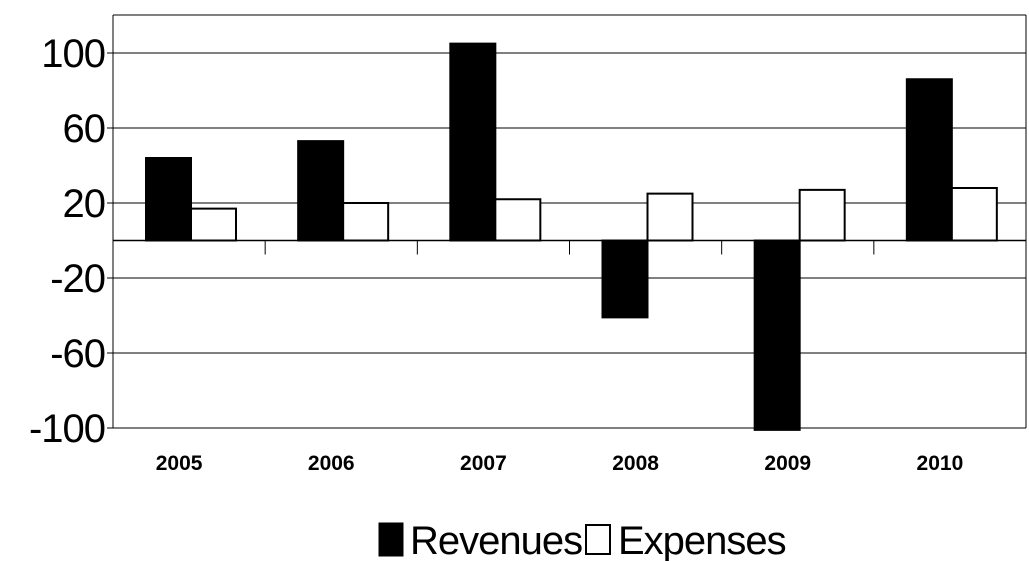 Image resolution: width=1029 pixels, height=561 pixels. I want to click on x-tick-label: 2009, so click(787, 463).